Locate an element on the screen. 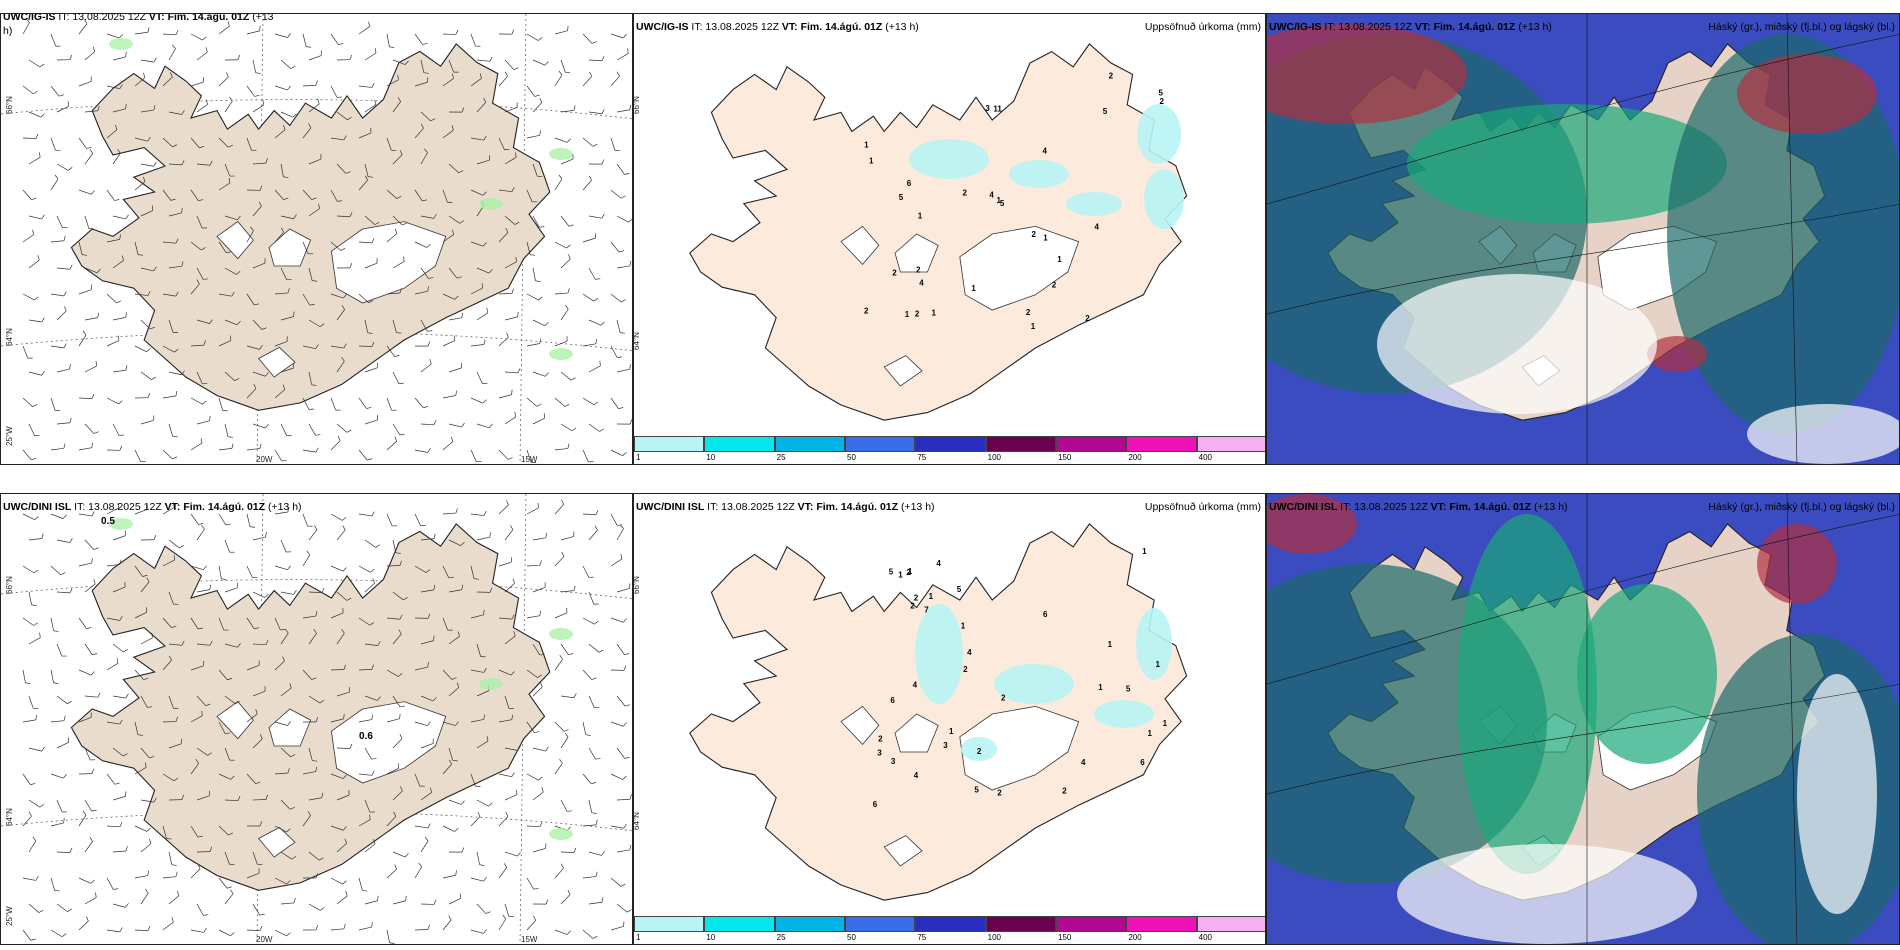 This screenshot has width=1900, height=950. colorbar-tick-label: 1 is located at coordinates (638, 457).